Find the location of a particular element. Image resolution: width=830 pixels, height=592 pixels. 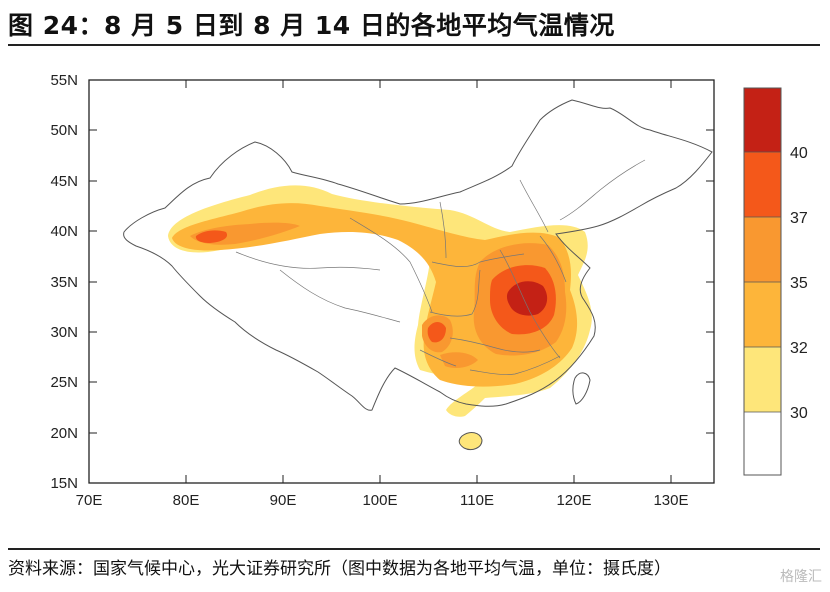

lon-tick-label: 70E is located at coordinates (89, 500).